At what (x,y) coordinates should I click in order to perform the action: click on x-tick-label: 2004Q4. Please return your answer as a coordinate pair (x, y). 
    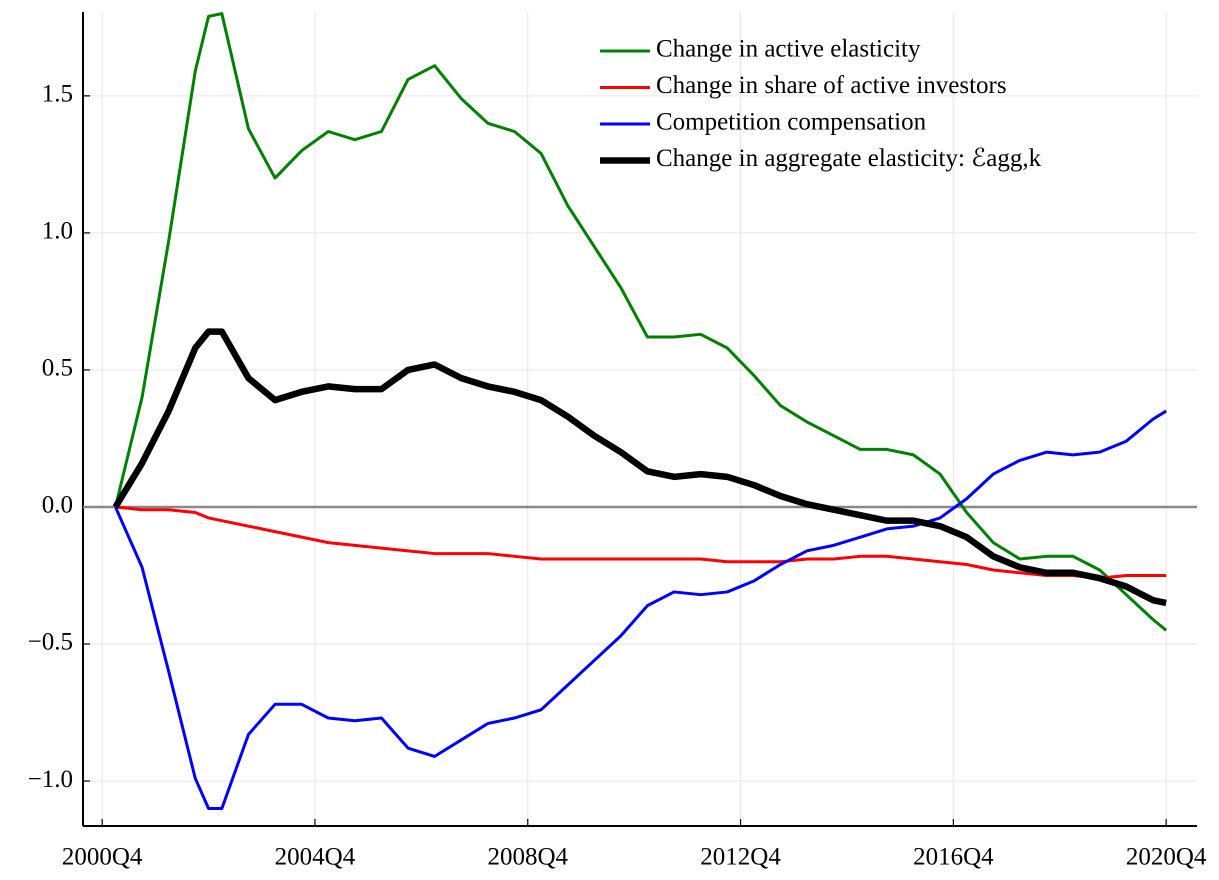
    Looking at the image, I should click on (315, 857).